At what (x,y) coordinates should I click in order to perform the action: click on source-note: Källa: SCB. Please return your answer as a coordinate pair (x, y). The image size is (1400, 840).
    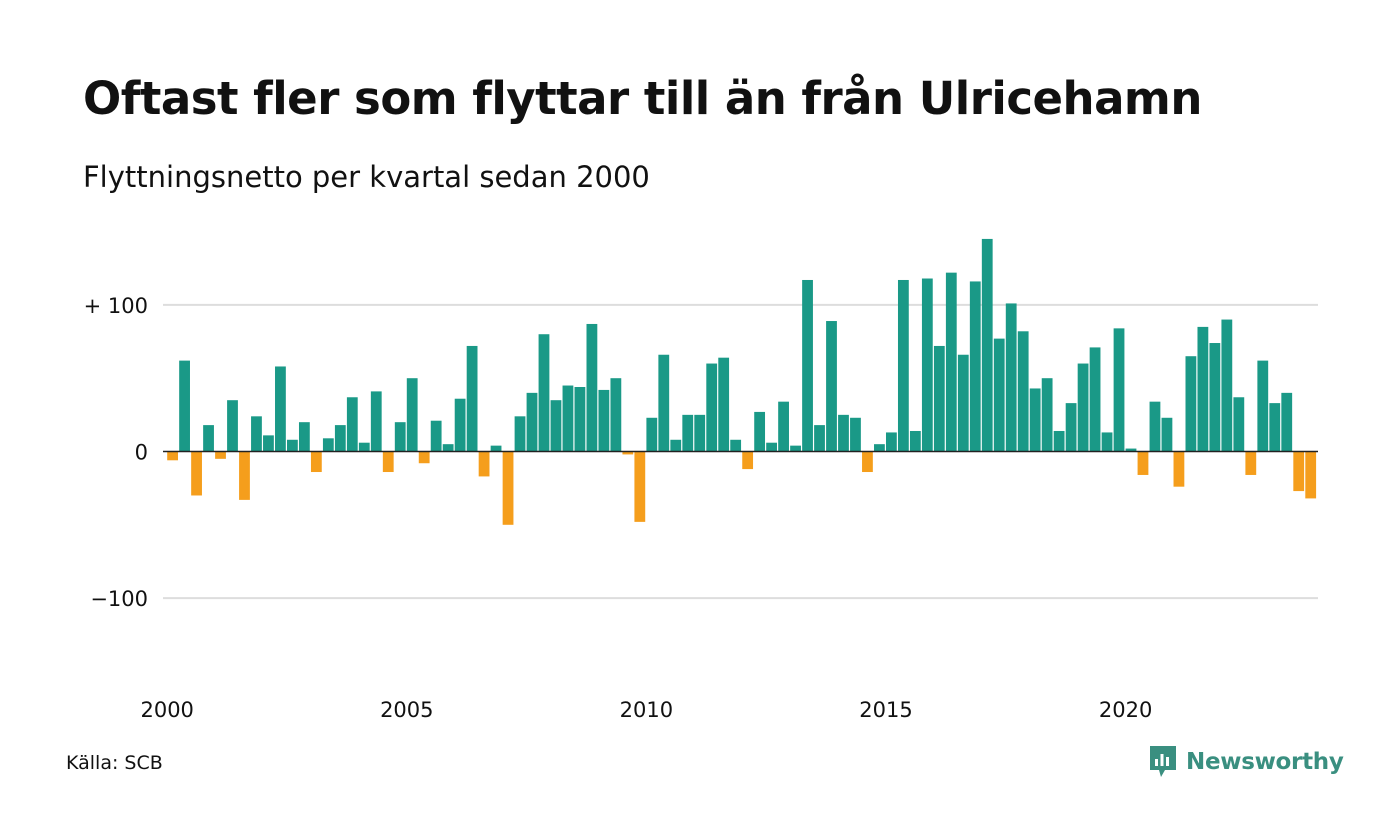
    Looking at the image, I should click on (114, 763).